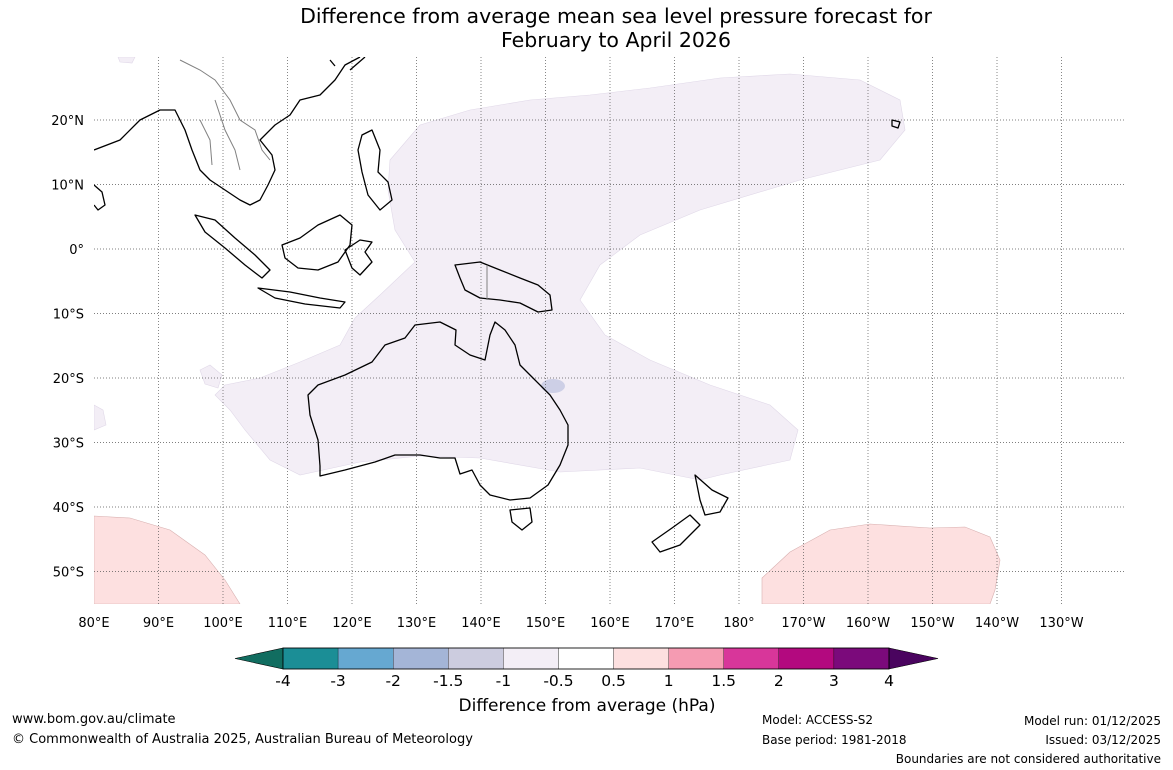  I want to click on lat-tick-label: 0°, so click(76, 250).